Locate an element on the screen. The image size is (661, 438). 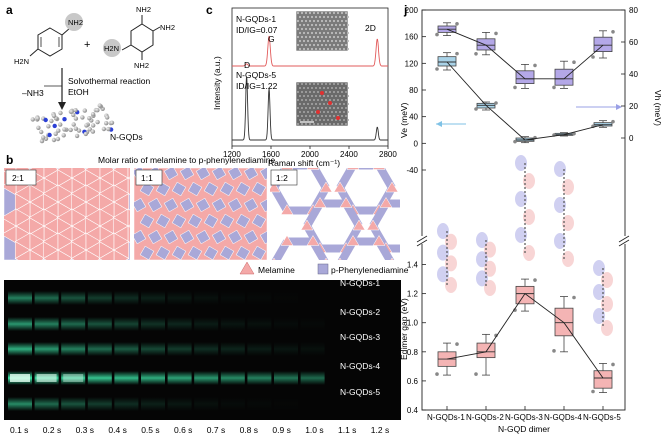
row-label: N-GQDs-3 is located at coordinates (360, 337).